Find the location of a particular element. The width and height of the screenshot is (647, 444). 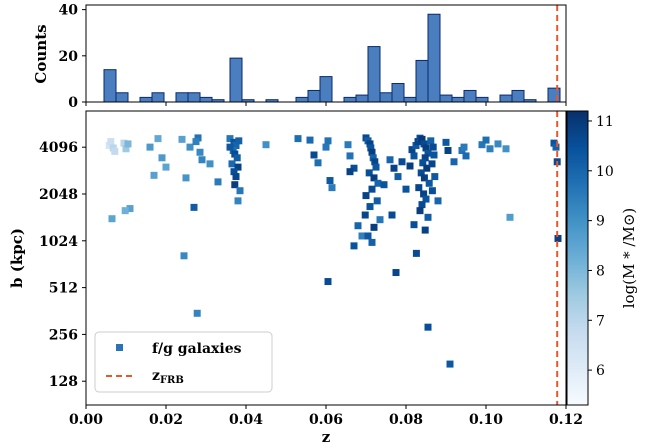

scatter-x-tick-label: 0.12 is located at coordinates (566, 420).